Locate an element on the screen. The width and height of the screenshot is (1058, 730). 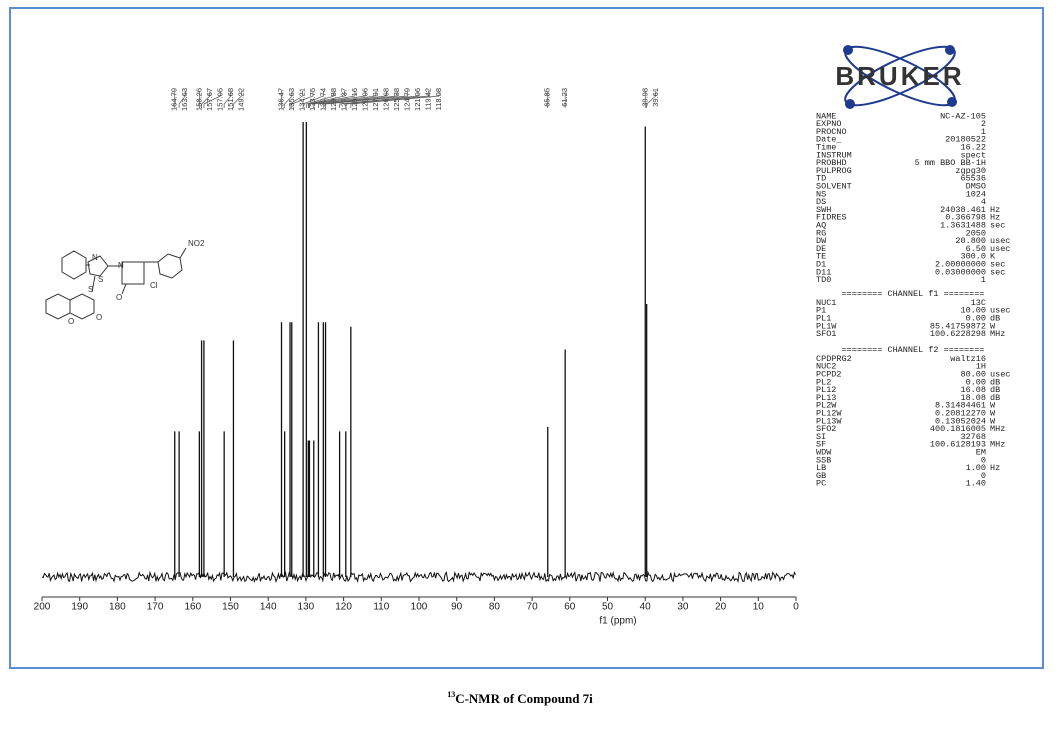
logo-text: BRUKER is located at coordinates (899, 76).